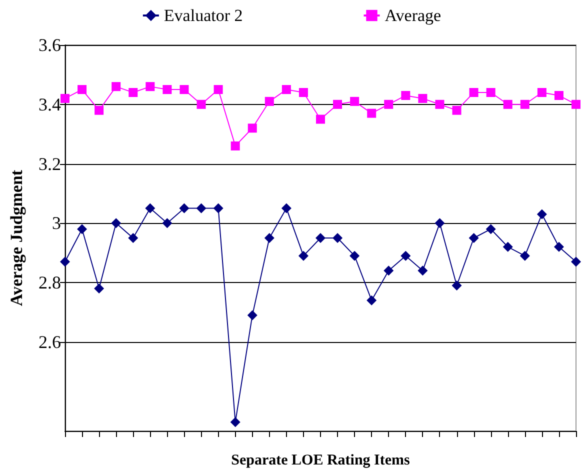 The image size is (583, 473). What do you see at coordinates (49, 282) in the screenshot?
I see `y-tick-label: 2.8` at bounding box center [49, 282].